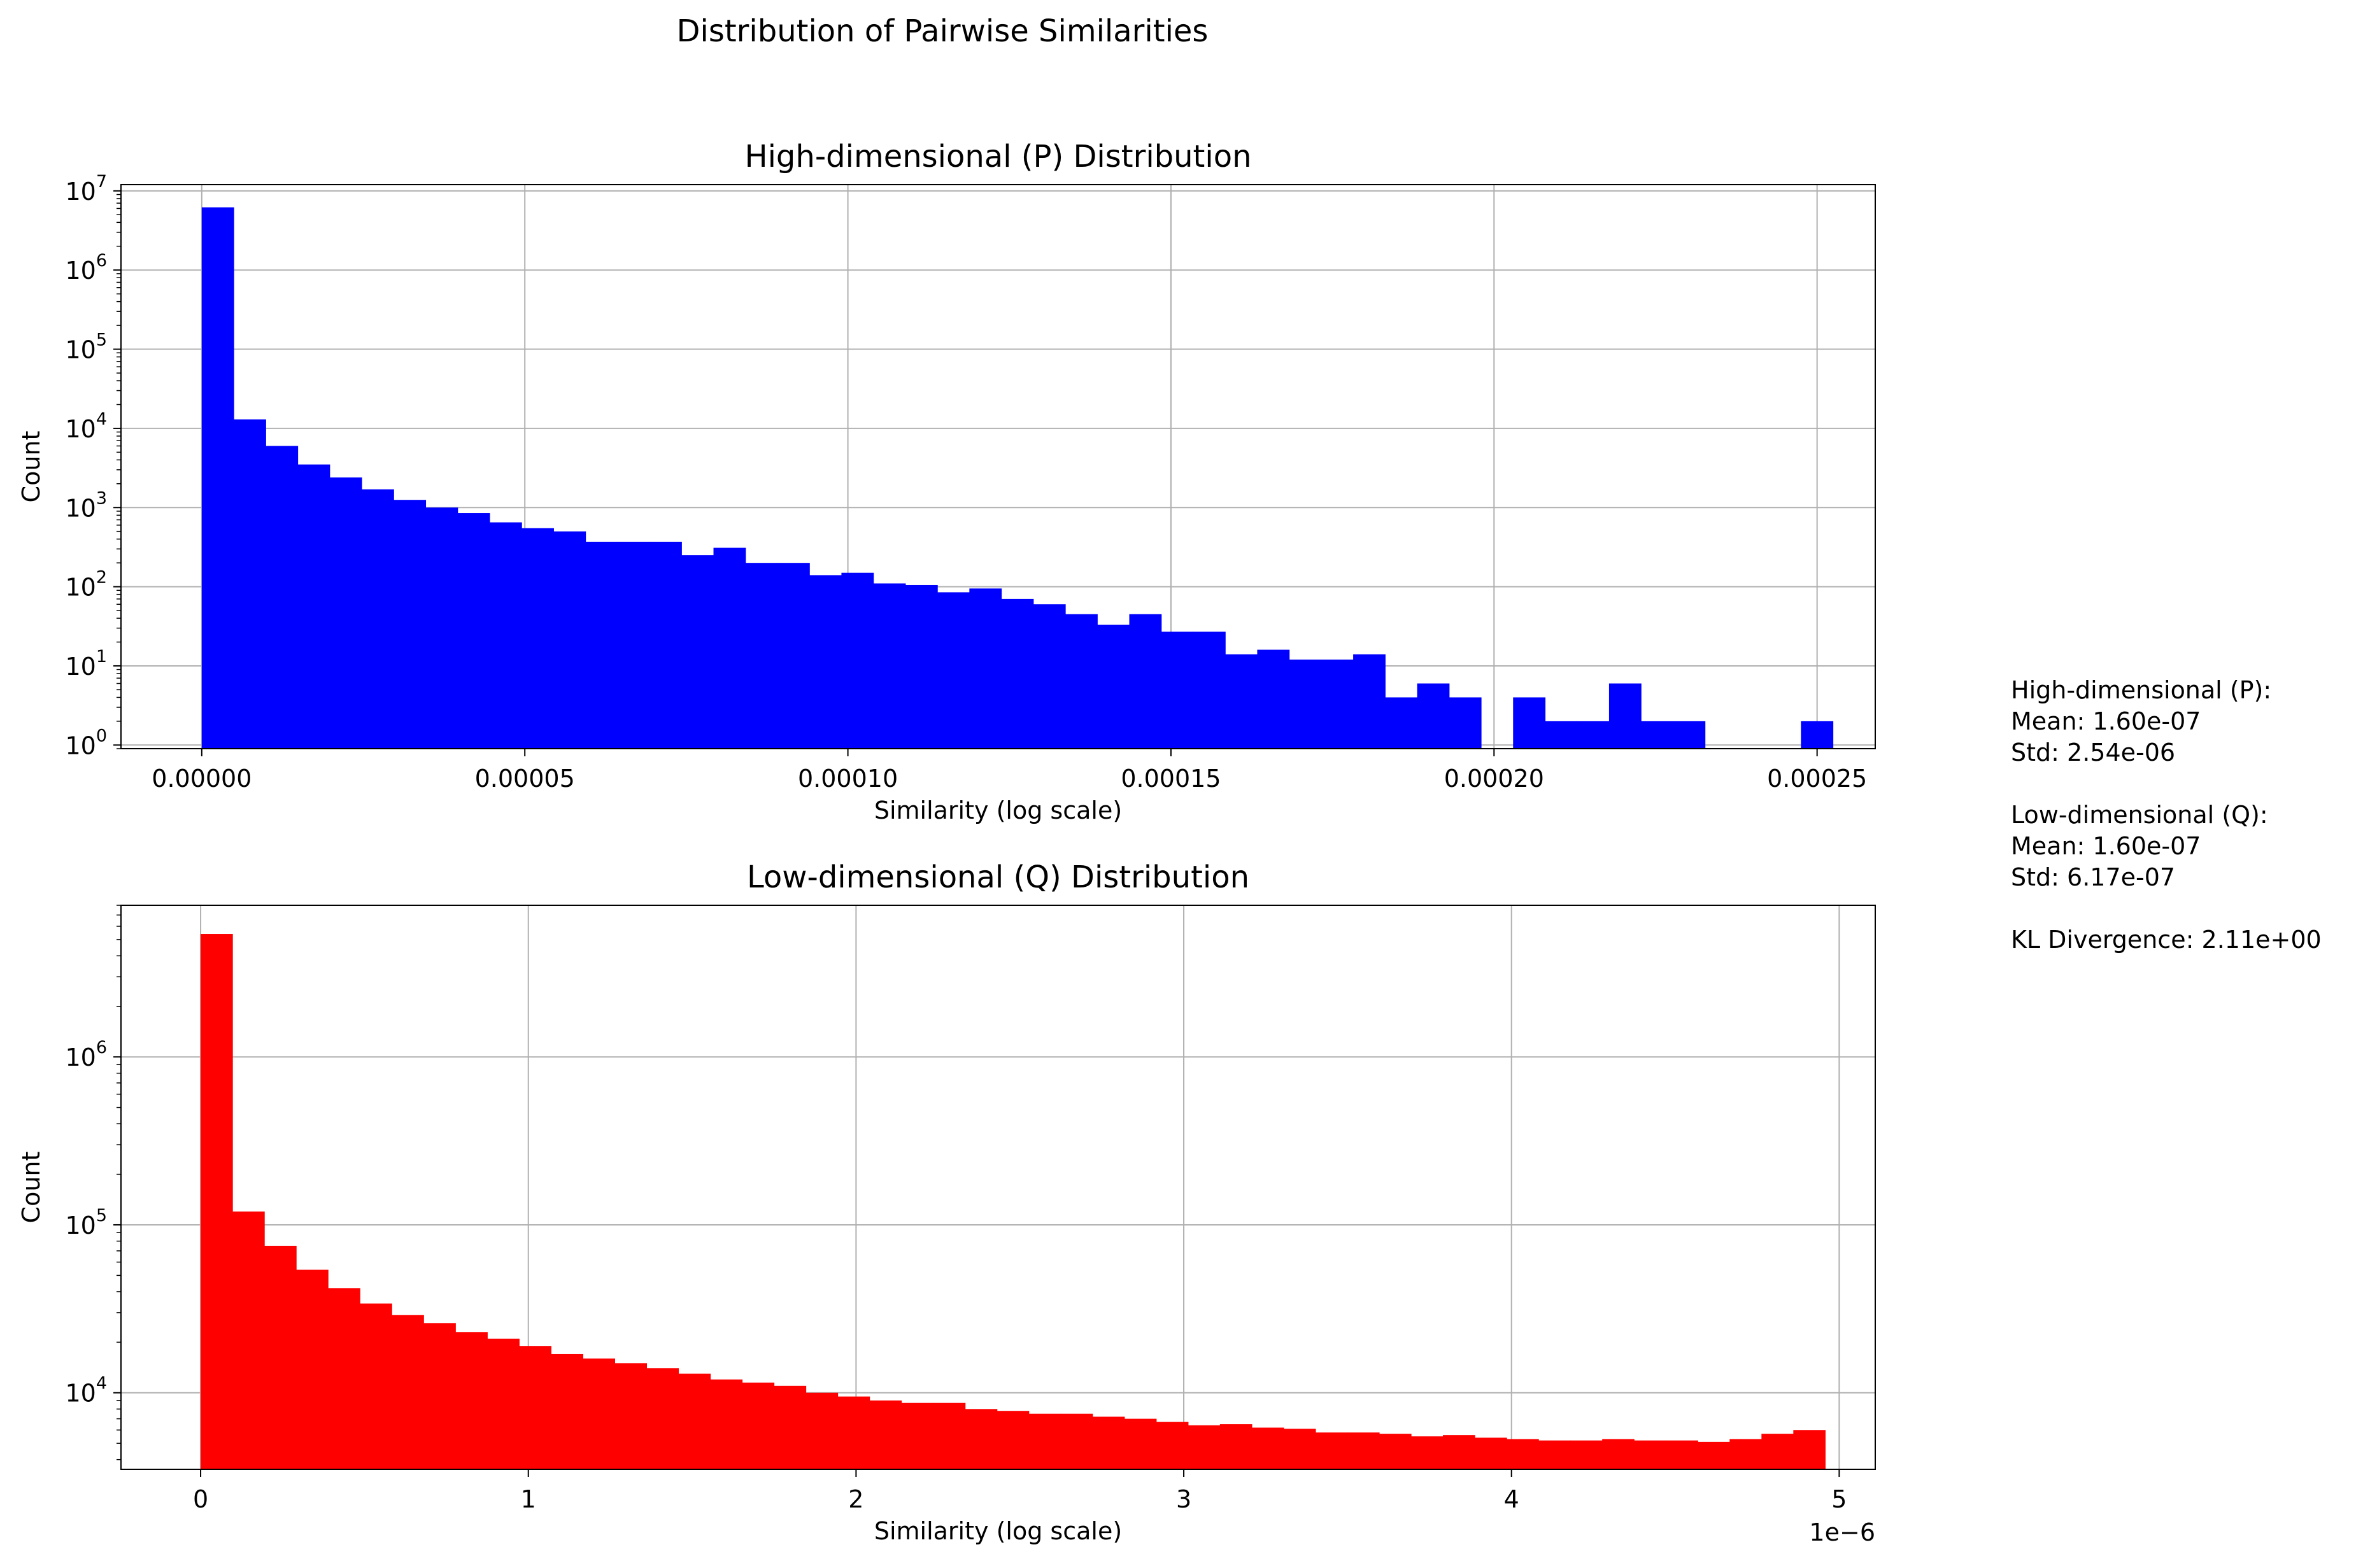  Describe the element at coordinates (86, 1223) in the screenshot. I see `q-y-tick-label: 10⁵` at that location.